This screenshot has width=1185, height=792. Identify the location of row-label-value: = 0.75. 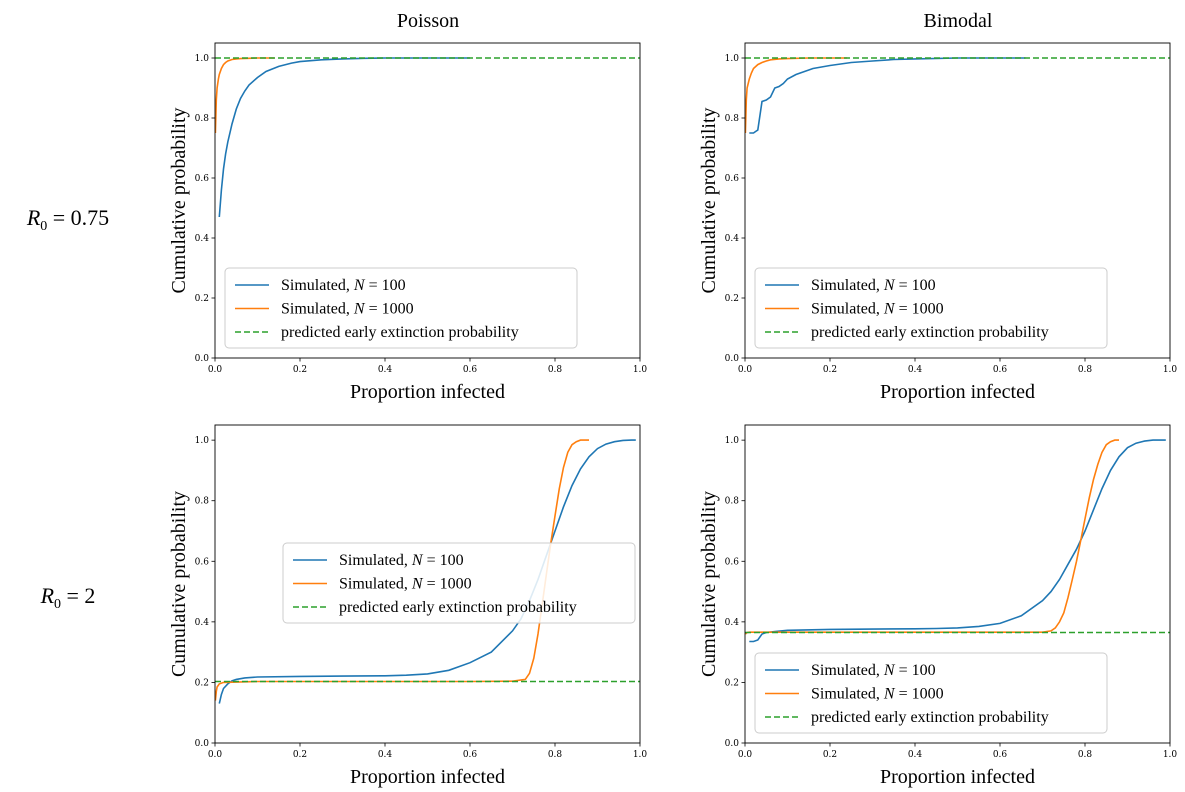
(78, 217).